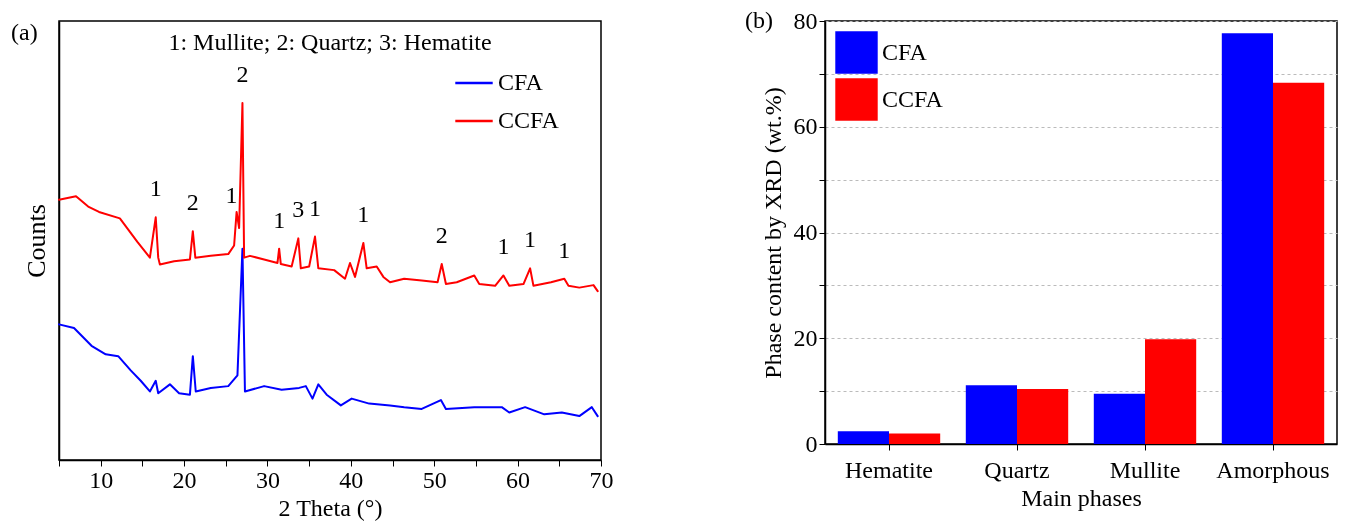  What do you see at coordinates (298, 209) in the screenshot?
I see `annotation: 3` at bounding box center [298, 209].